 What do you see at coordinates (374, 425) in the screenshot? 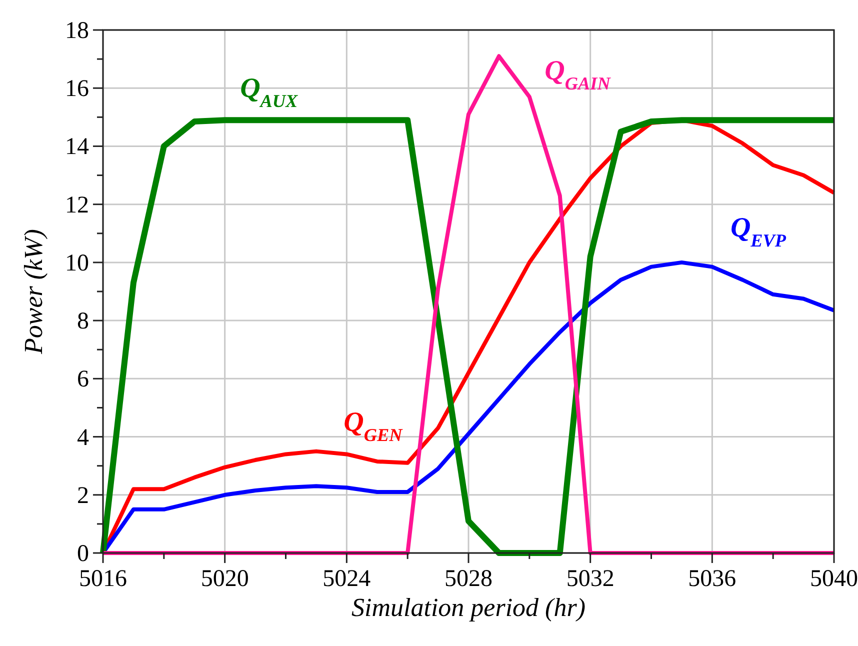
I see `series-label: Q$_{GEN}$` at bounding box center [374, 425].